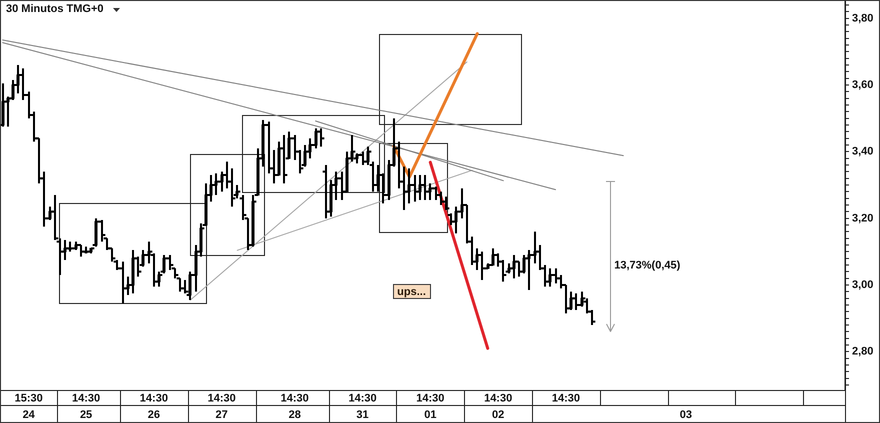 Image resolution: width=880 pixels, height=423 pixels. I want to click on category-label: 14:30 02, so click(498, 406).